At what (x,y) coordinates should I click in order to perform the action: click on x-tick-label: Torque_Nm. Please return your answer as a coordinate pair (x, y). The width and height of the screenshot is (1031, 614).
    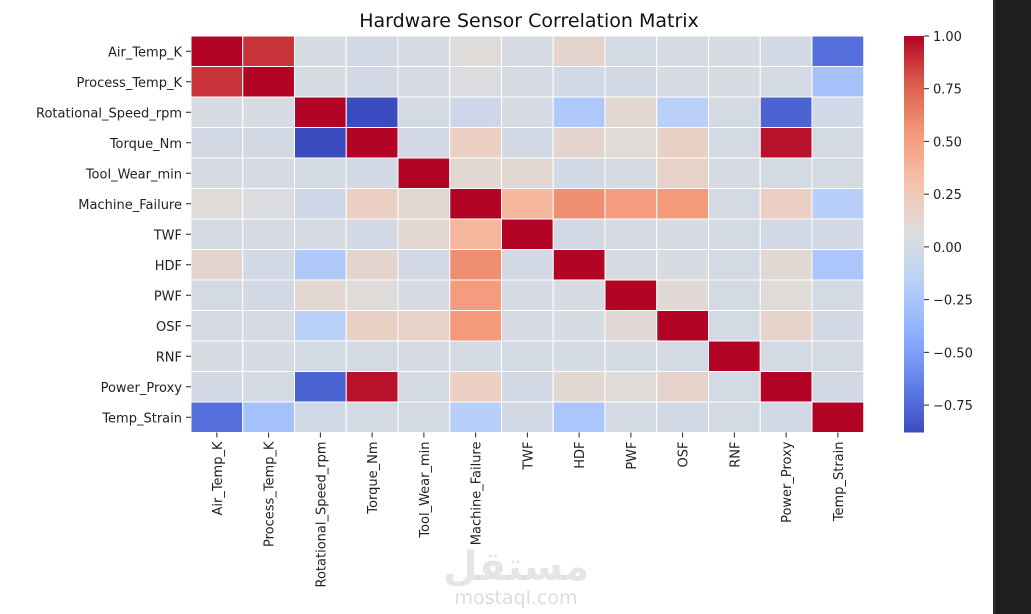
    Looking at the image, I should click on (373, 478).